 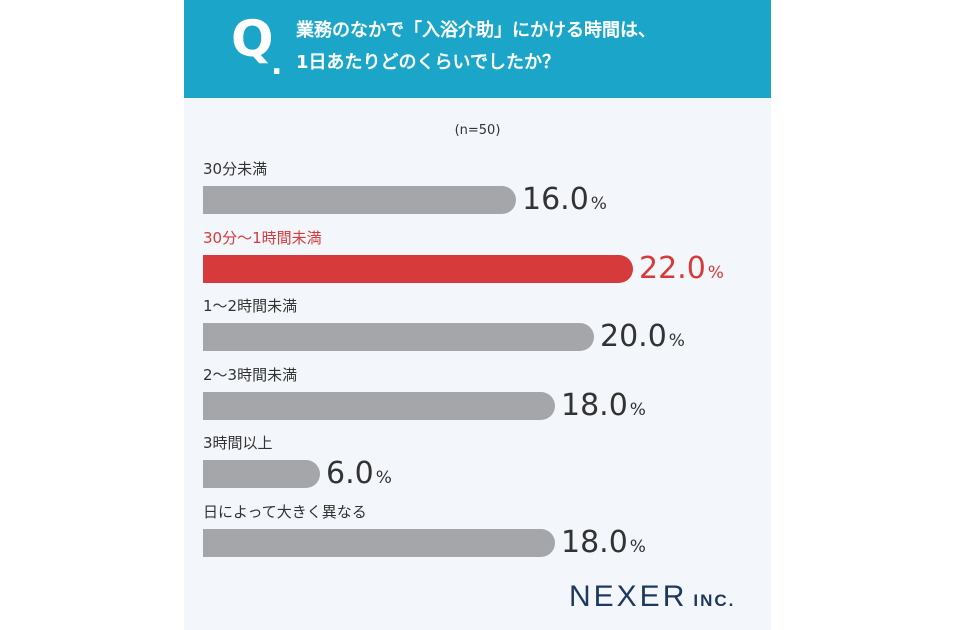 I want to click on value-label: 16.0%, so click(x=564, y=200).